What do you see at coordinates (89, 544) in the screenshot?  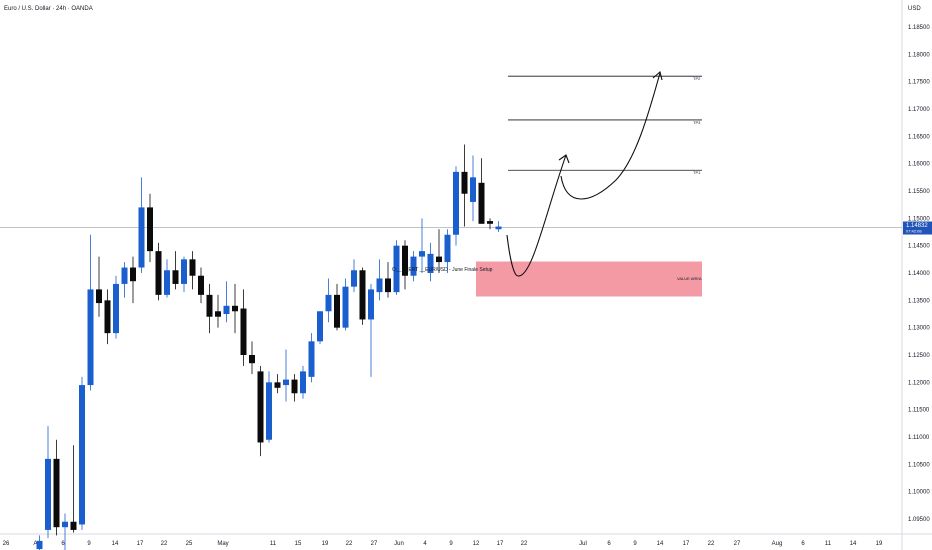 I see `x-tick-label: 9` at bounding box center [89, 544].